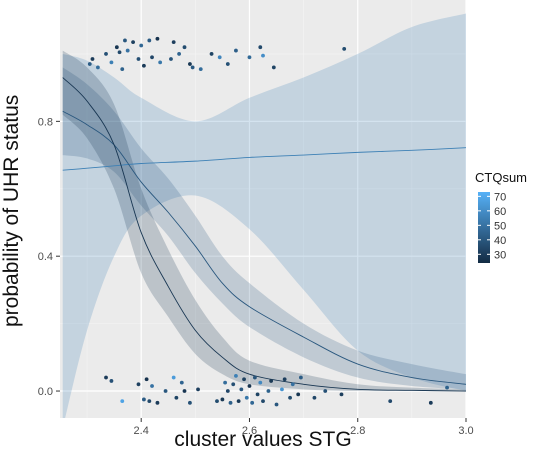  What do you see at coordinates (141, 431) in the screenshot?
I see `x-tick-label: 2.4` at bounding box center [141, 431].